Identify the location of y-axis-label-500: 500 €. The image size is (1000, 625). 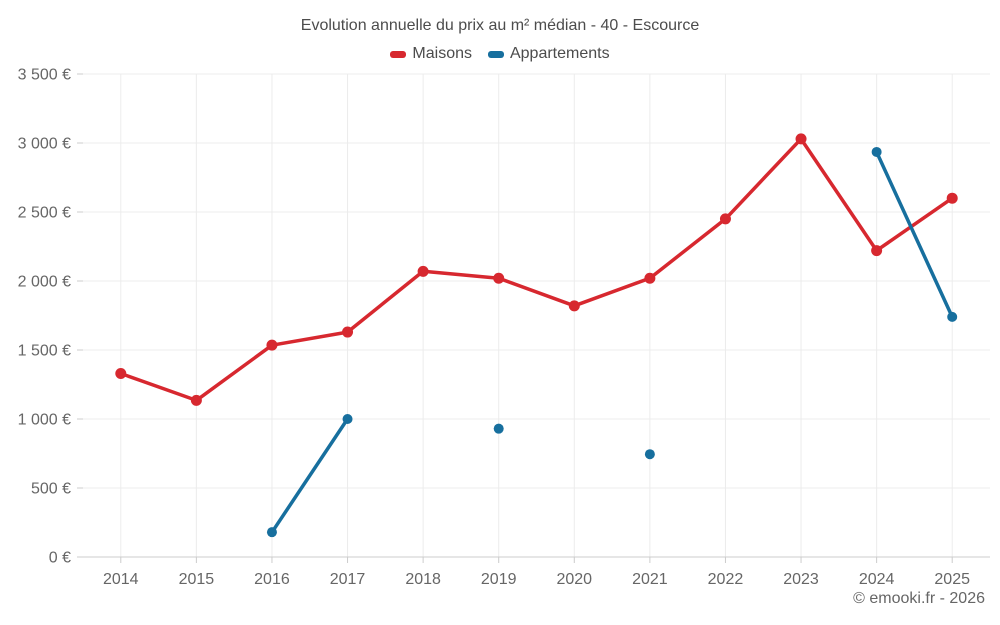
(51, 489).